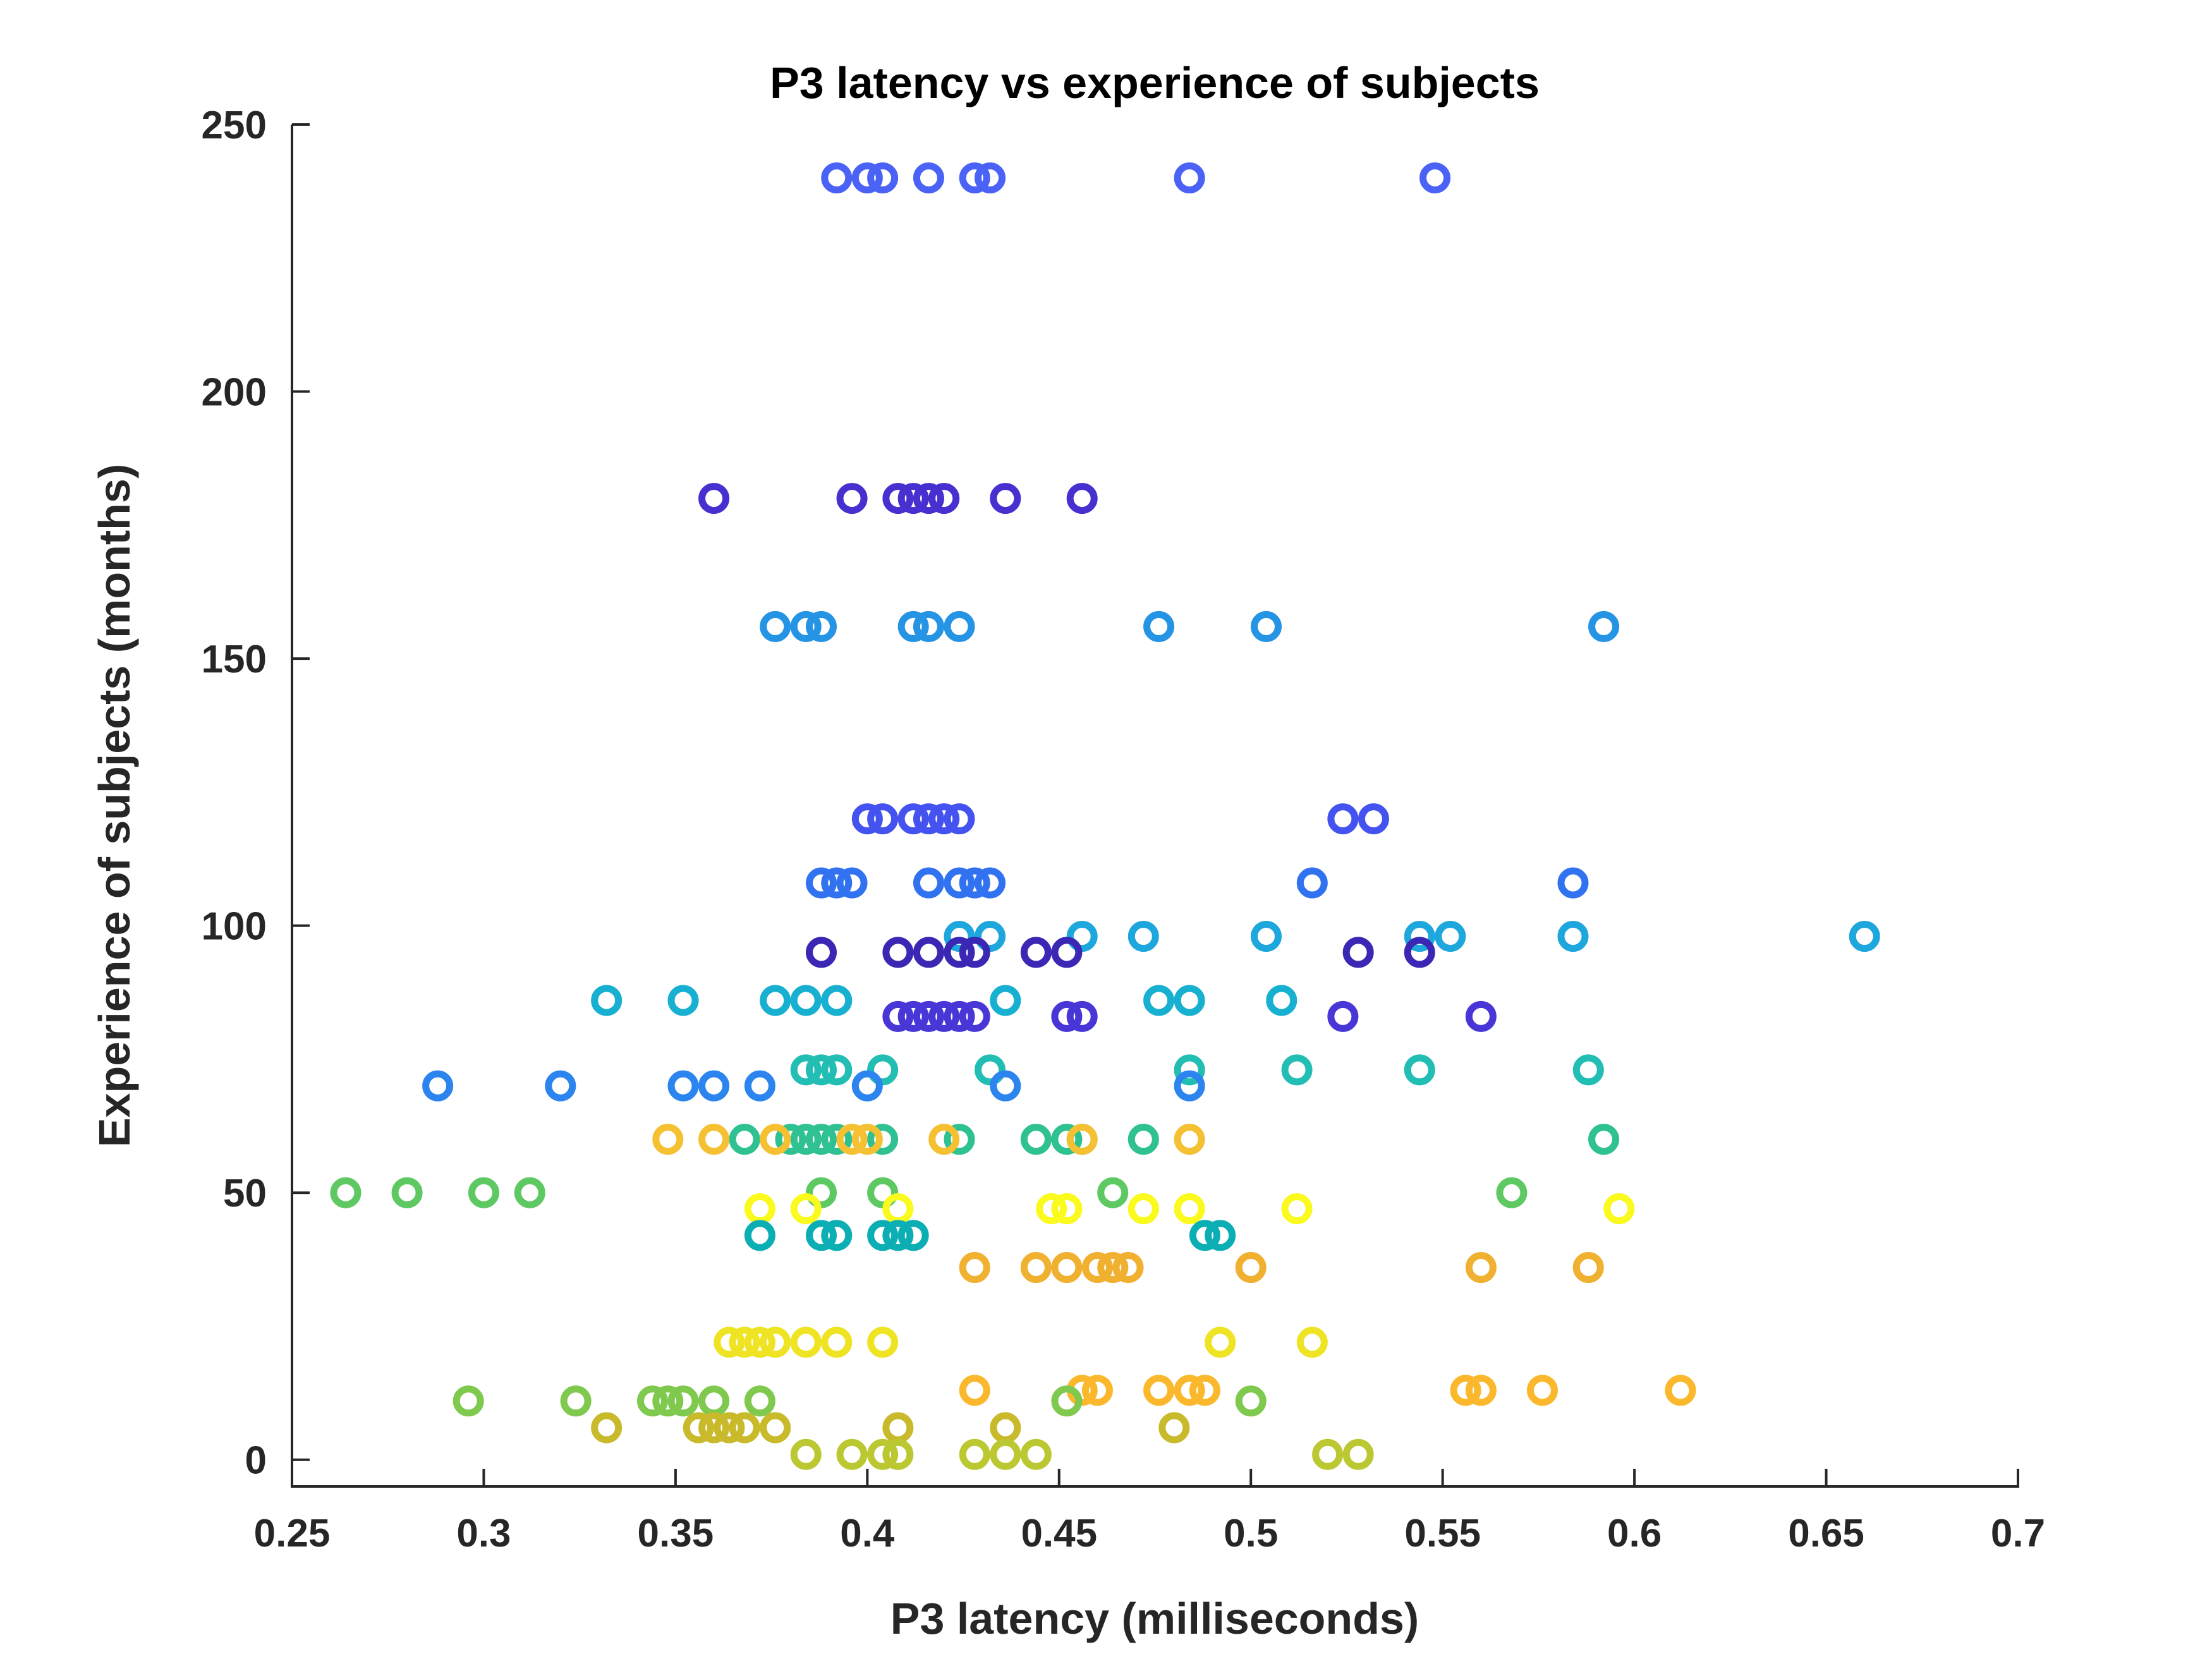 Image resolution: width=2212 pixels, height=1659 pixels. What do you see at coordinates (483, 1533) in the screenshot?
I see `x-tick-label: 0.3` at bounding box center [483, 1533].